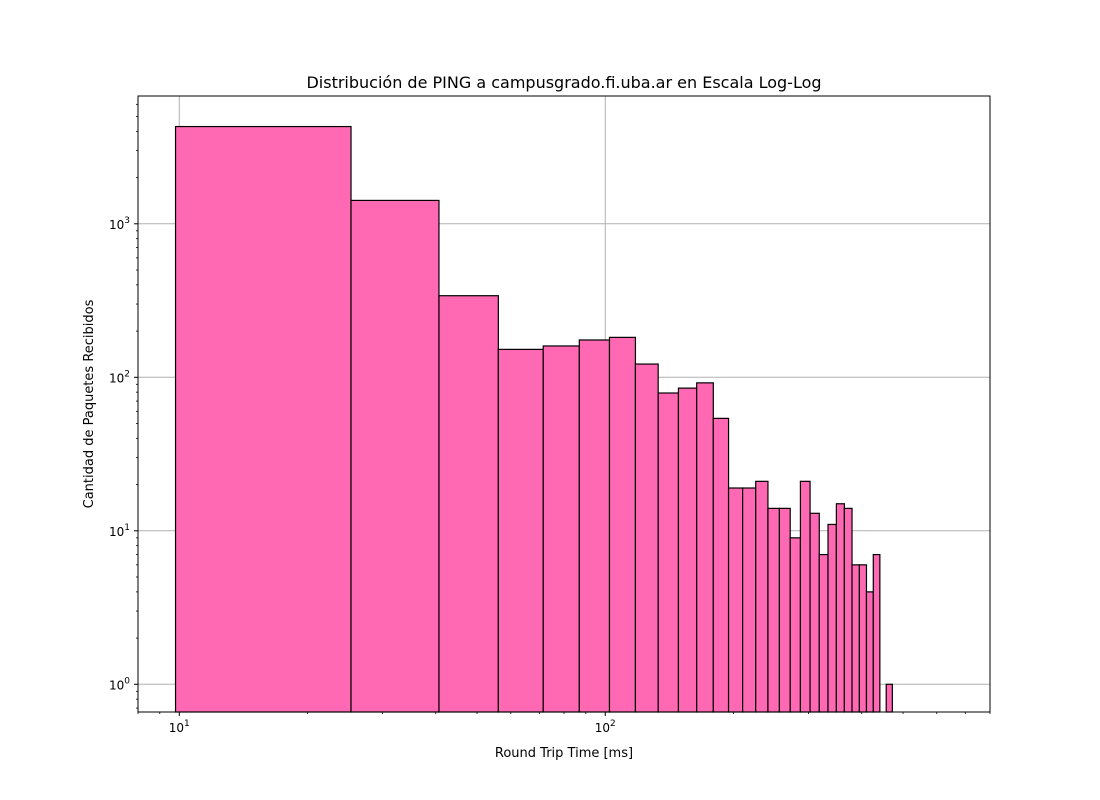 Image resolution: width=1100 pixels, height=800 pixels. Describe the element at coordinates (564, 753) in the screenshot. I see `x-axis-label: Round Trip Time [ms]` at that location.